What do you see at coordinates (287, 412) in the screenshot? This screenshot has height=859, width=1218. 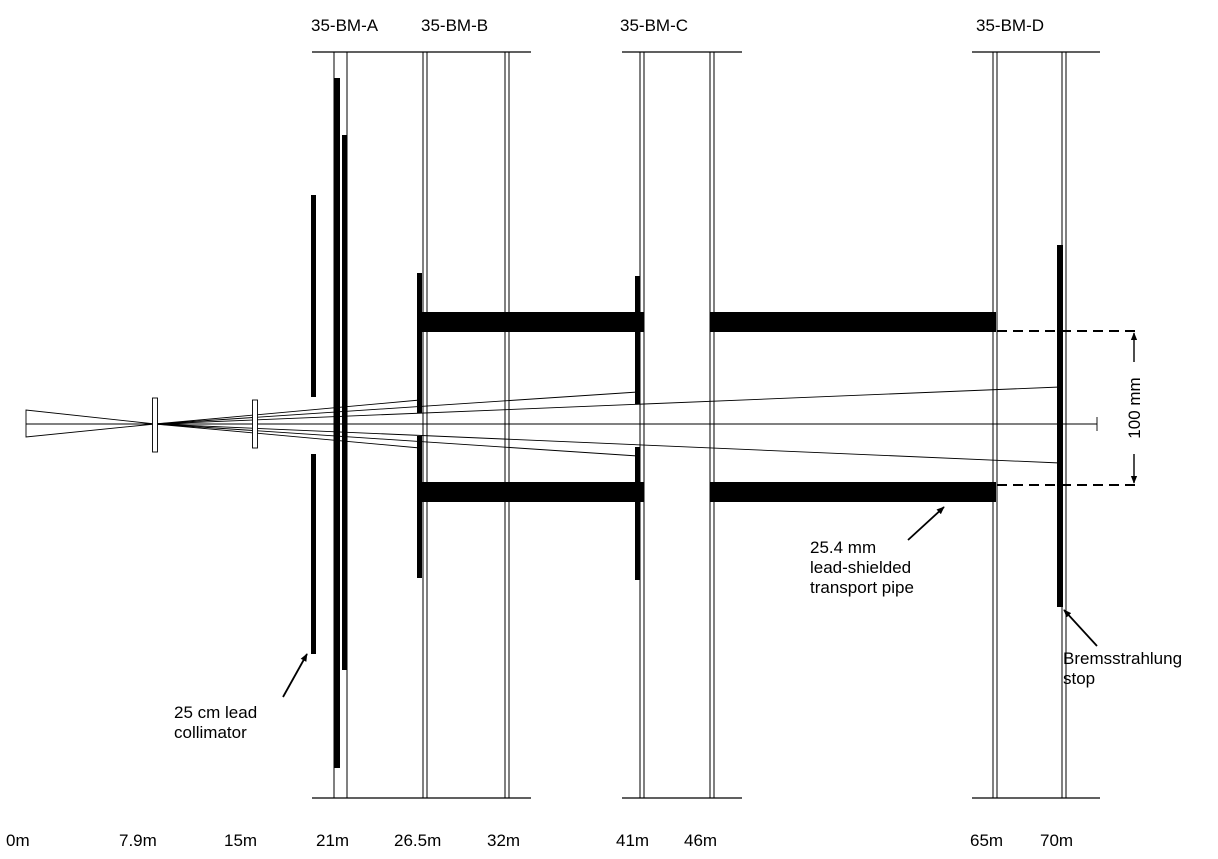 I see `ray-upper-short` at bounding box center [287, 412].